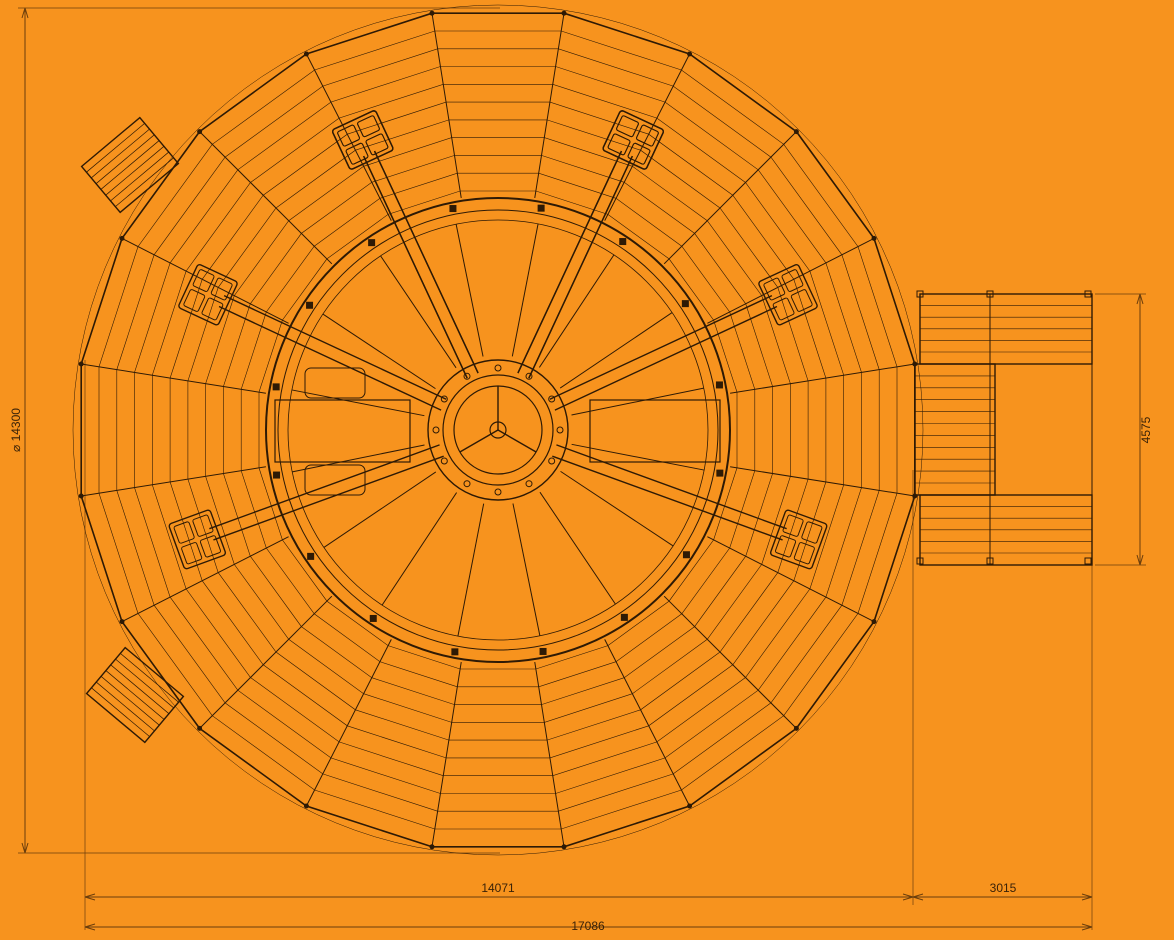 Image resolution: width=1174 pixels, height=940 pixels. I want to click on hub-outer, so click(498, 430).